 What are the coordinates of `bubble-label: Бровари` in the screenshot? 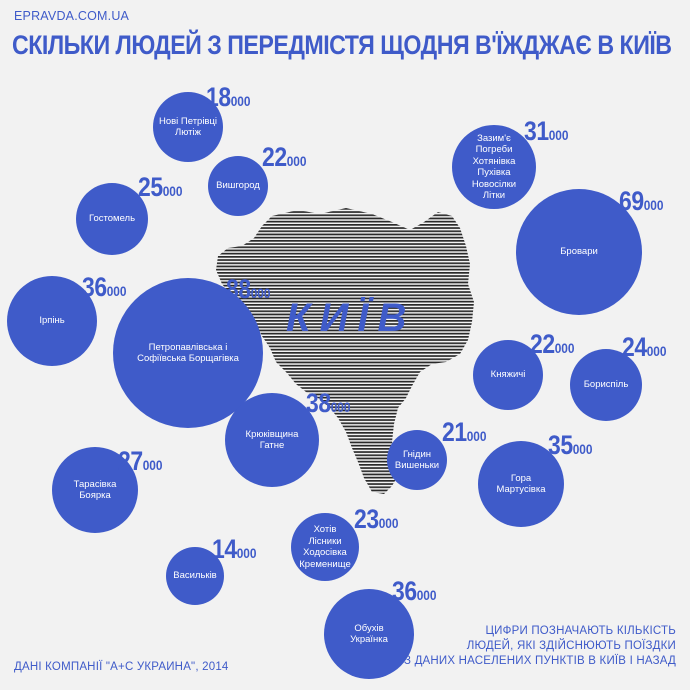 It's located at (579, 252).